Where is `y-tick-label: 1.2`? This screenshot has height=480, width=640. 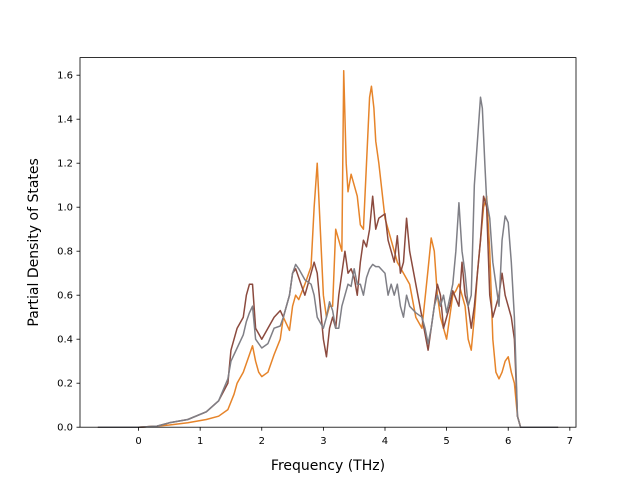
y-tick-label: 1.2 is located at coordinates (65, 164).